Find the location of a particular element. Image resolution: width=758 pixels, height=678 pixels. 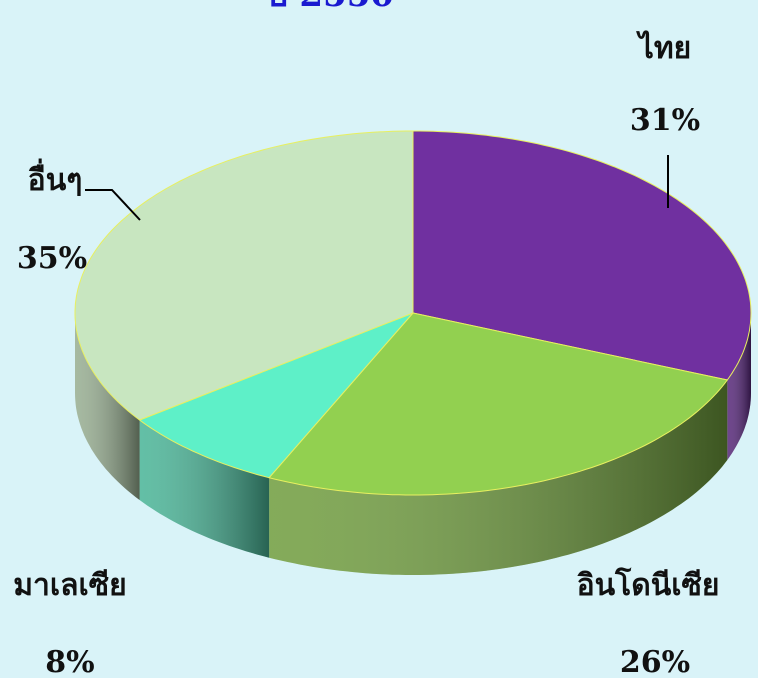

chart-title: ปี 2550 is located at coordinates (329, 7).